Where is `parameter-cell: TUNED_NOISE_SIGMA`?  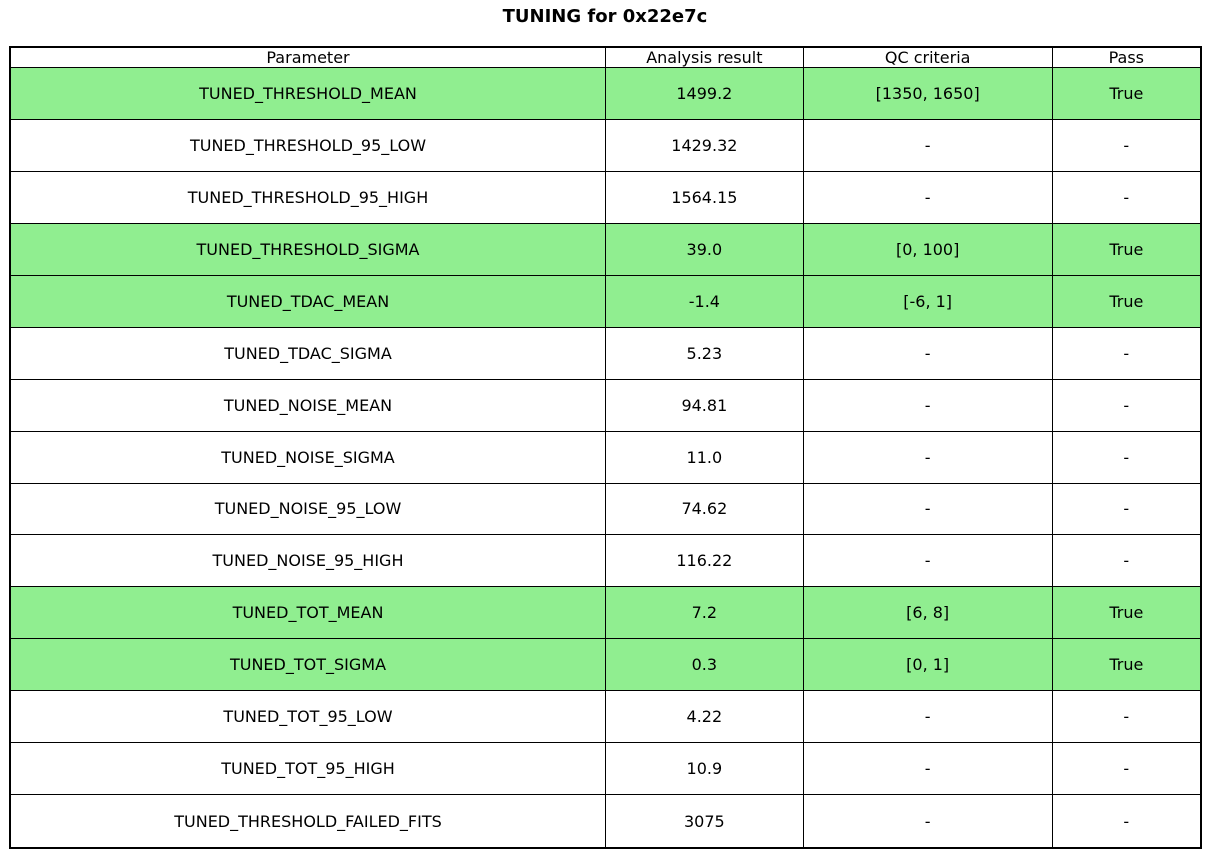
parameter-cell: TUNED_NOISE_SIGMA is located at coordinates (307, 457).